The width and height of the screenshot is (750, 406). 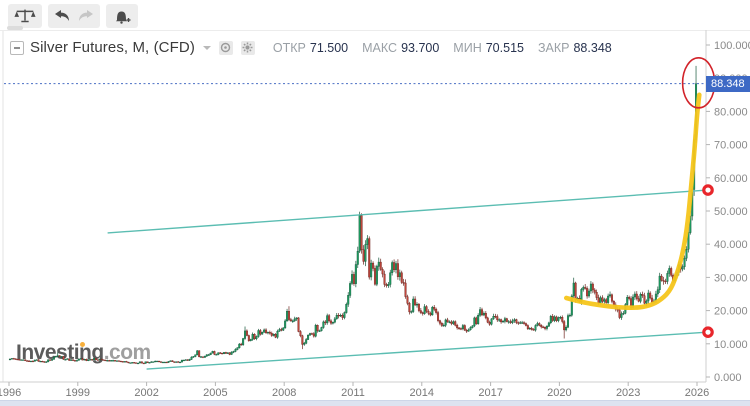 I want to click on x-tick-label: 2023, so click(x=628, y=393).